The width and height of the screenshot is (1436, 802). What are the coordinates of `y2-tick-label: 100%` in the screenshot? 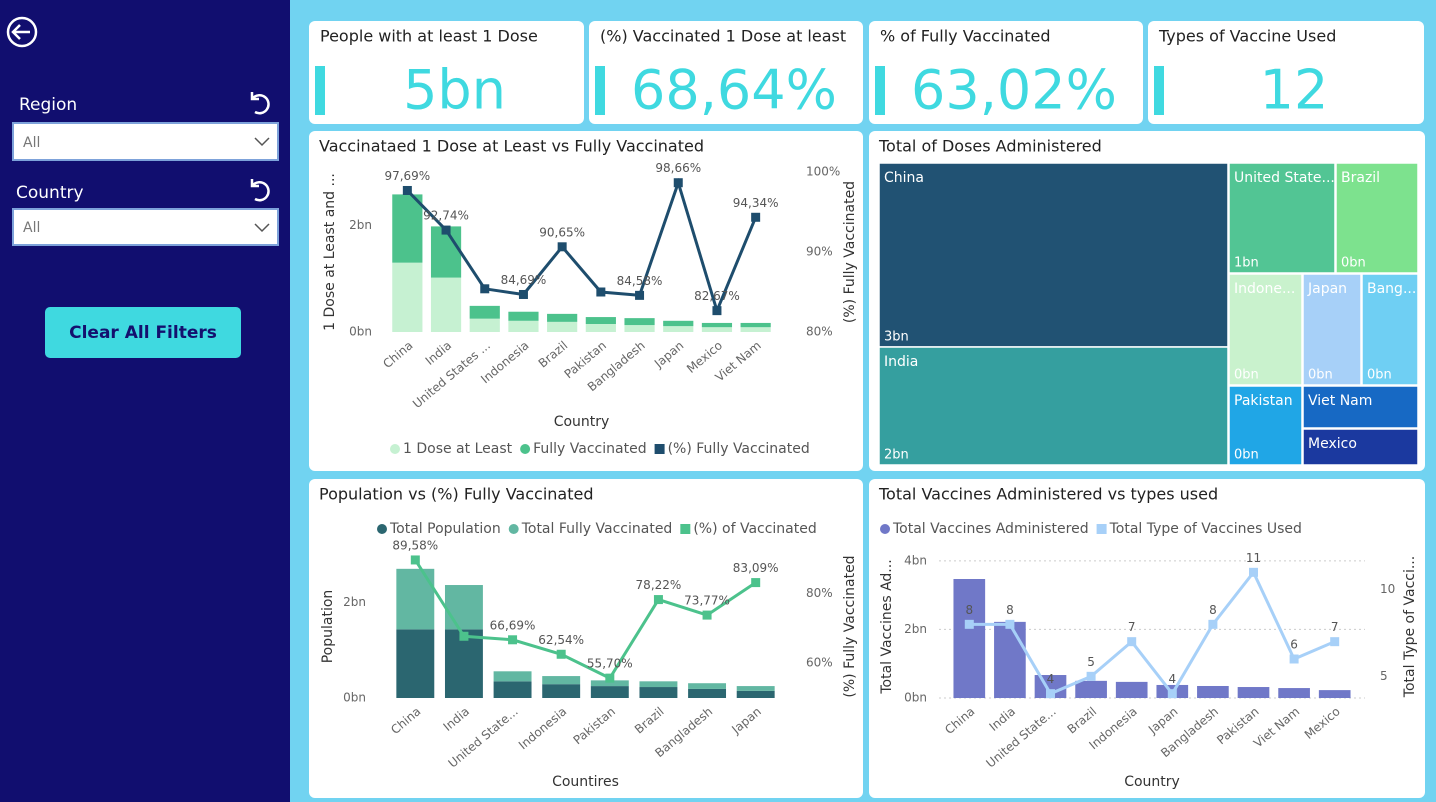 It's located at (823, 172).